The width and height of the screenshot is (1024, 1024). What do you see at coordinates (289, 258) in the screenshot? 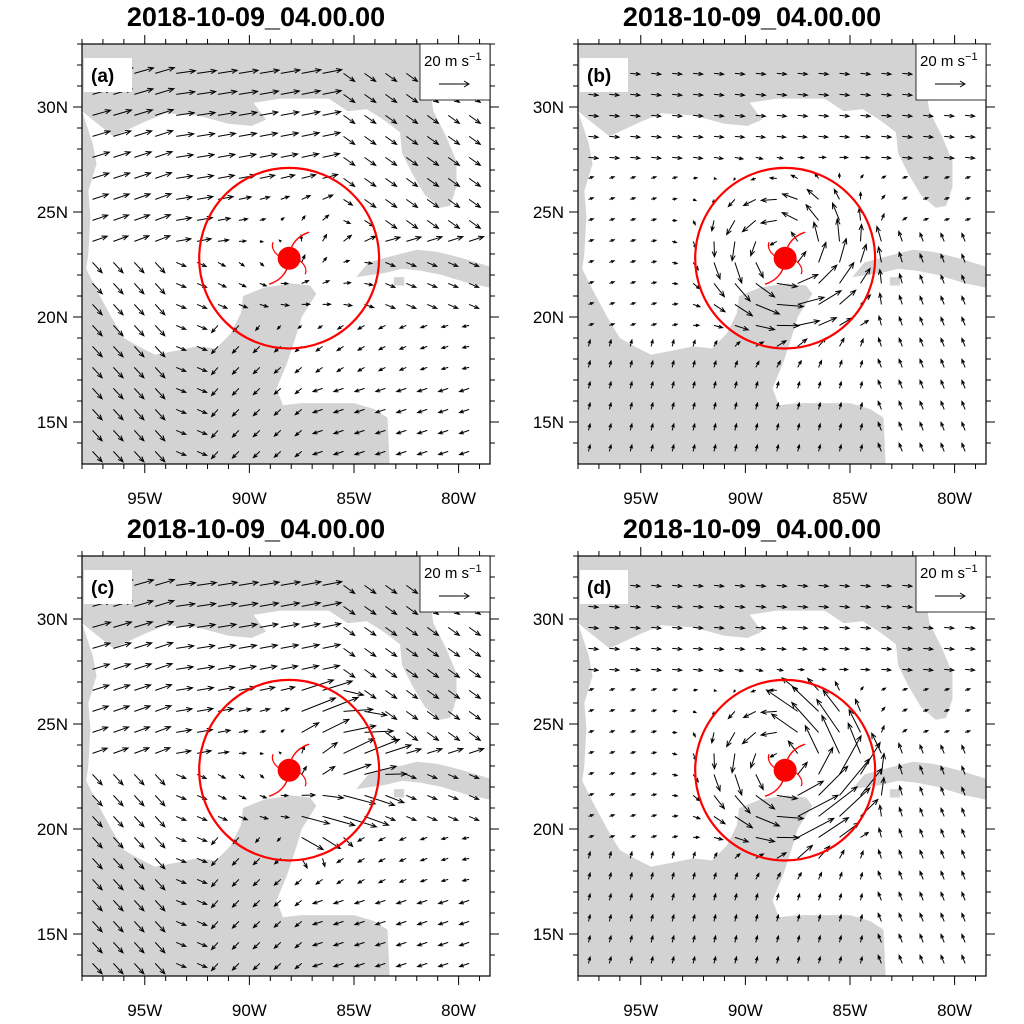
I see `hurricane-icon` at bounding box center [289, 258].